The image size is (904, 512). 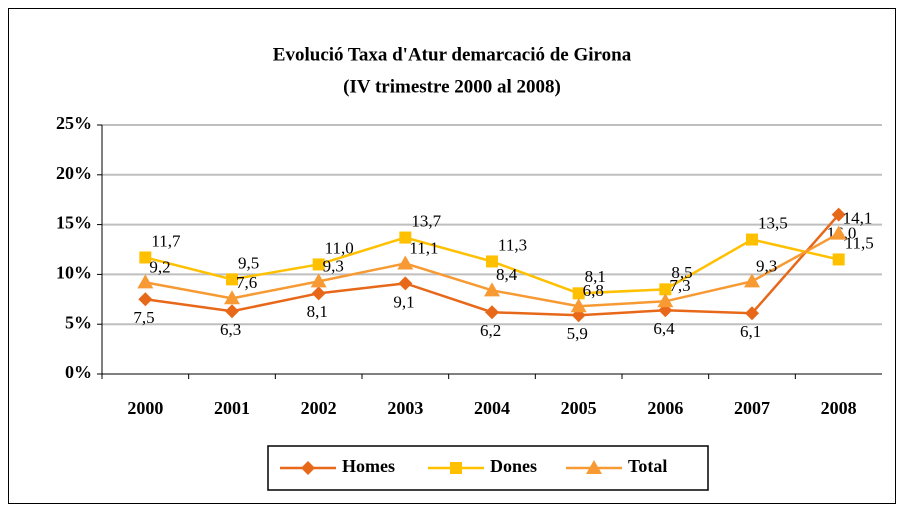 What do you see at coordinates (74, 273) in the screenshot?
I see `y-tick-label: 10%` at bounding box center [74, 273].